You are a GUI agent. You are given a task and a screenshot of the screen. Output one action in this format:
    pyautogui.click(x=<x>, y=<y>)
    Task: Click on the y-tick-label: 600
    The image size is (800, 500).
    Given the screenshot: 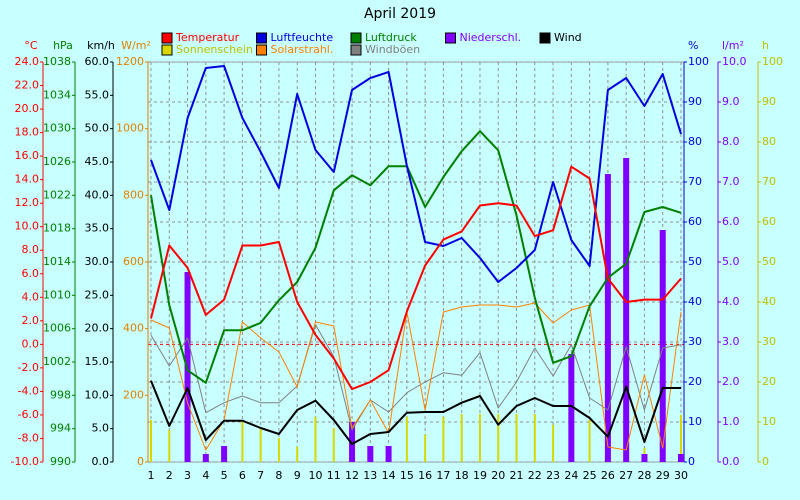 What is the action you would take?
    pyautogui.click(x=133, y=261)
    